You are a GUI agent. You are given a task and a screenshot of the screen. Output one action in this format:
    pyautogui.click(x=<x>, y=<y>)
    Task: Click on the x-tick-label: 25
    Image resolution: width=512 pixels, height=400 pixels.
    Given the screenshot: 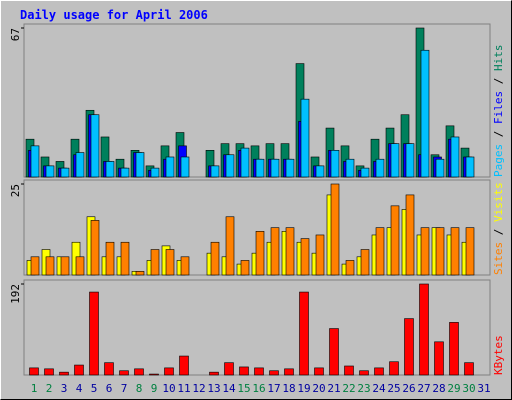 What is the action you would take?
    pyautogui.click(x=393, y=388)
    